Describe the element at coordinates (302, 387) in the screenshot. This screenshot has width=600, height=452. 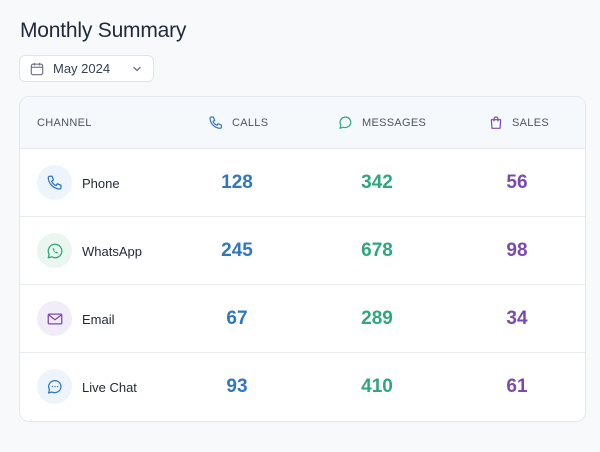
I see `table-row: Live Chat 93 410 61` at that location.